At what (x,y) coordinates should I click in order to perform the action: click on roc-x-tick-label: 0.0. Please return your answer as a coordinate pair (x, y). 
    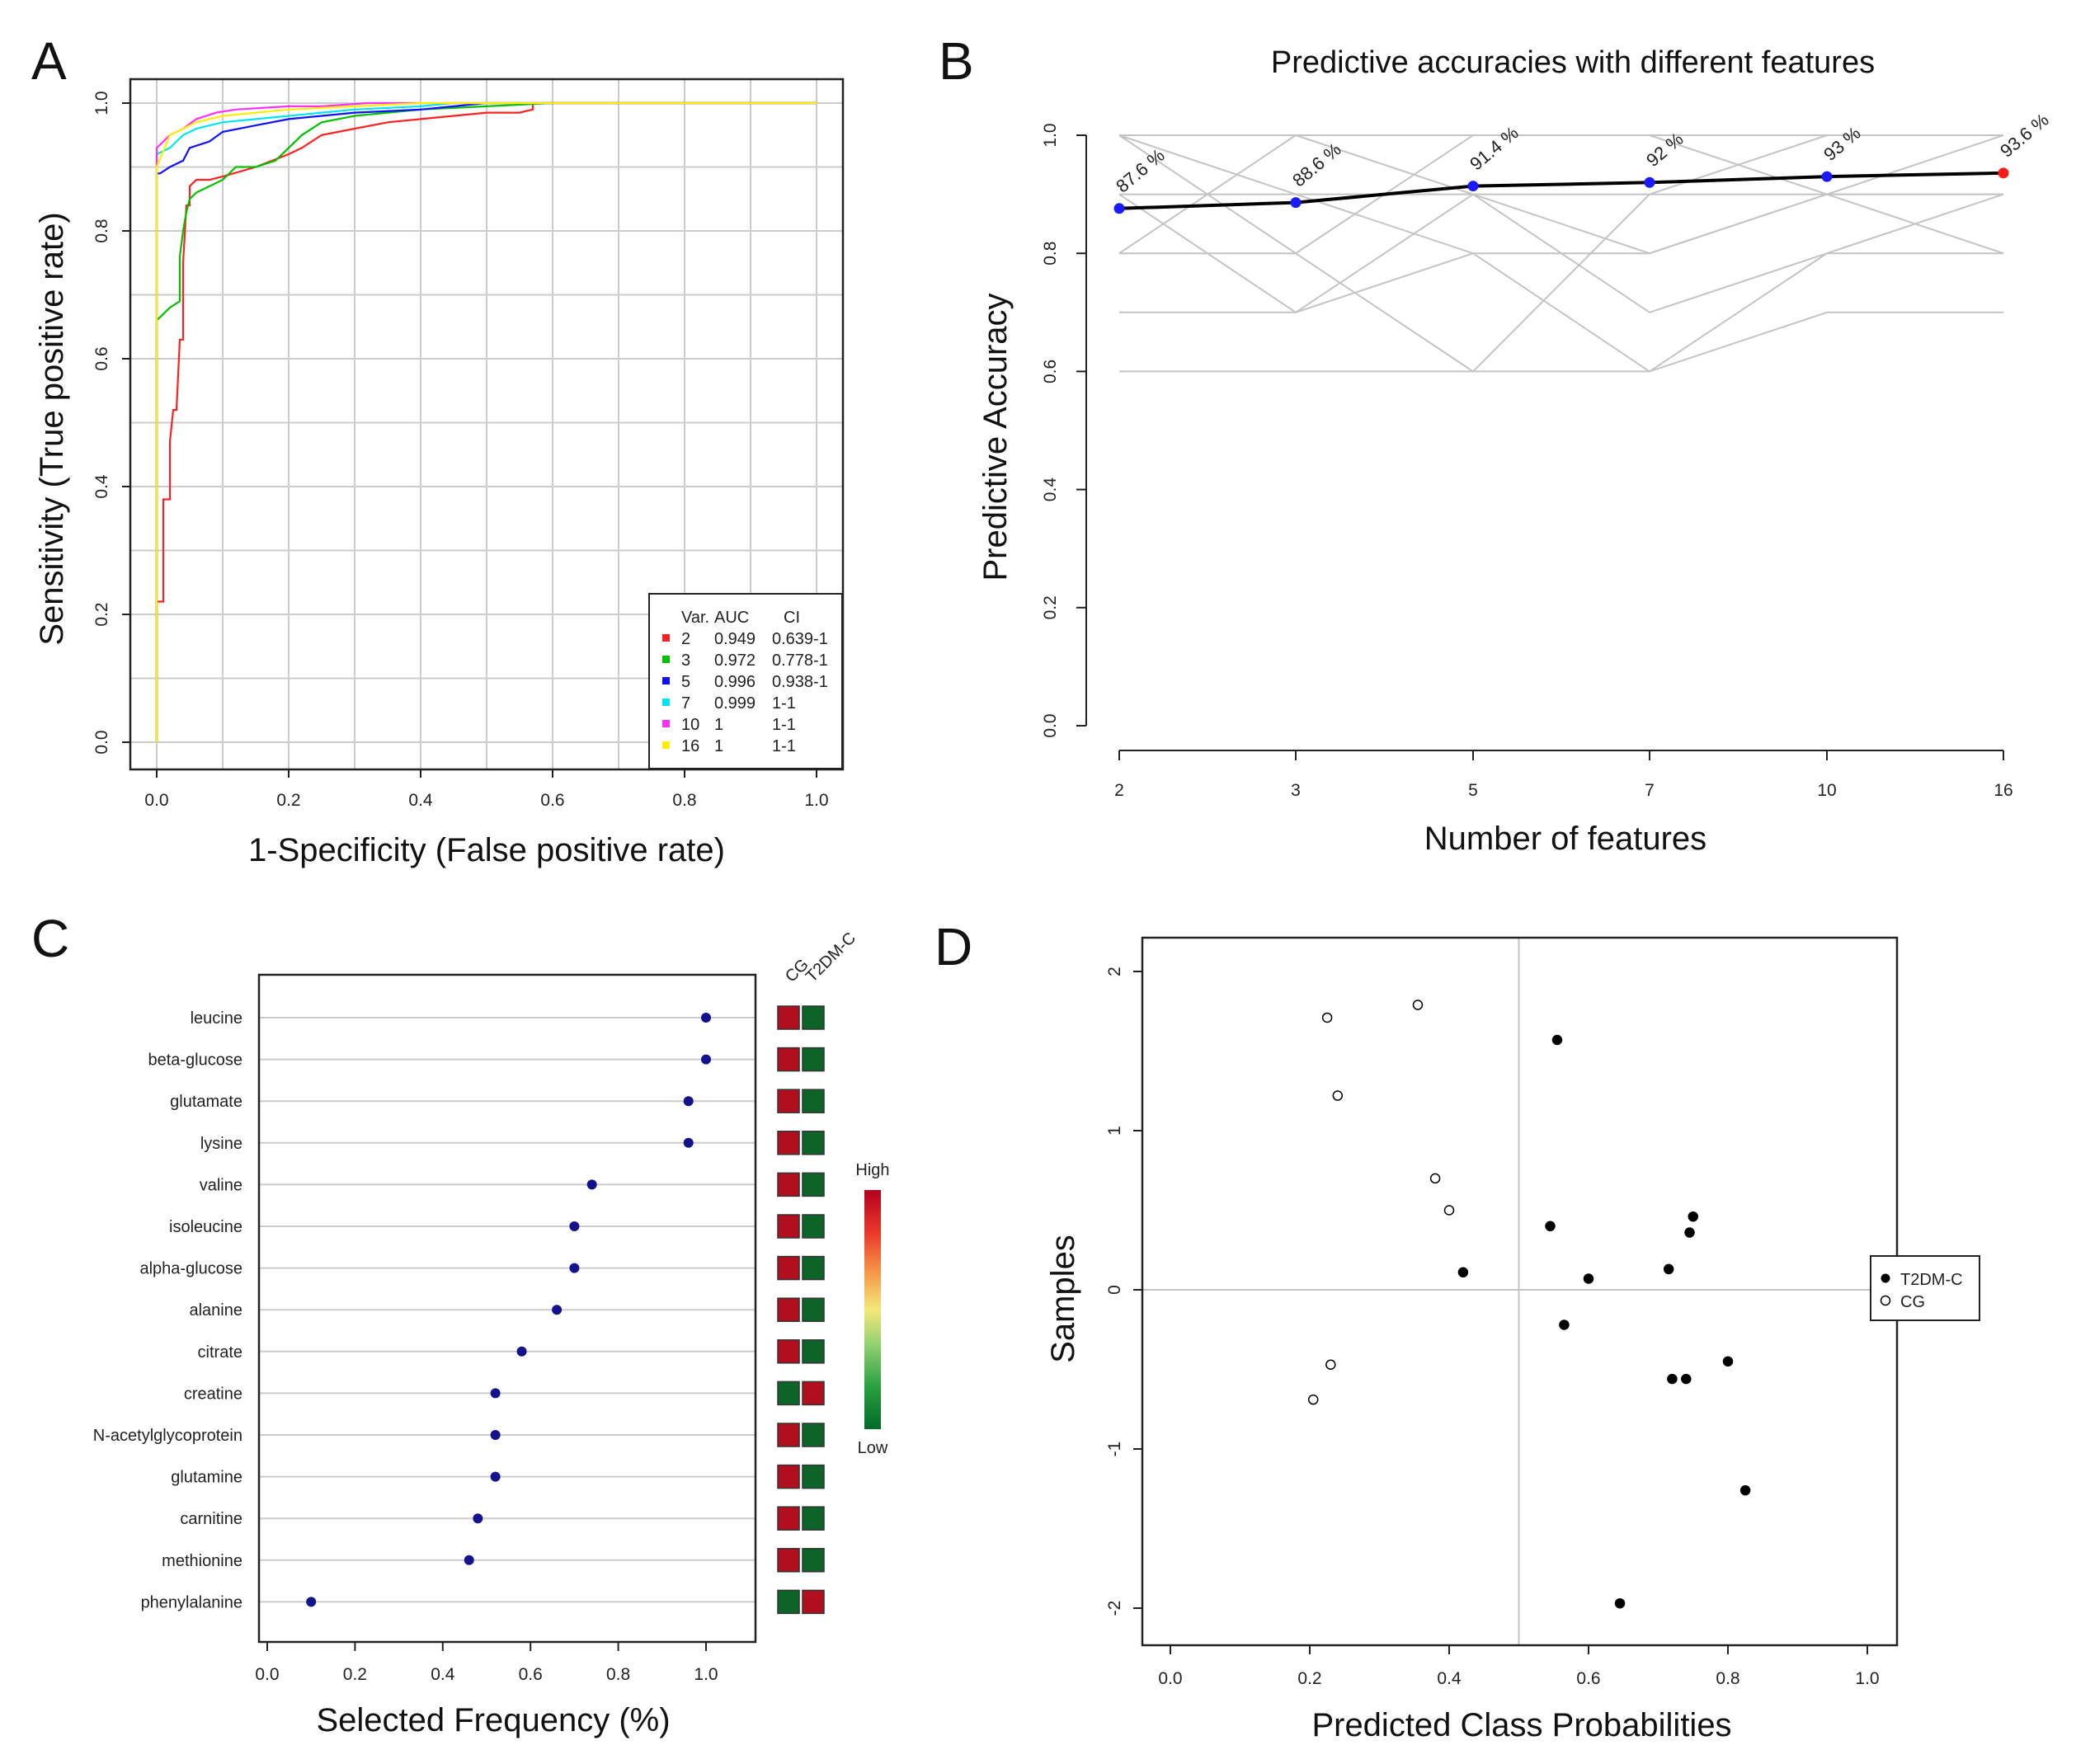
    Looking at the image, I should click on (156, 800).